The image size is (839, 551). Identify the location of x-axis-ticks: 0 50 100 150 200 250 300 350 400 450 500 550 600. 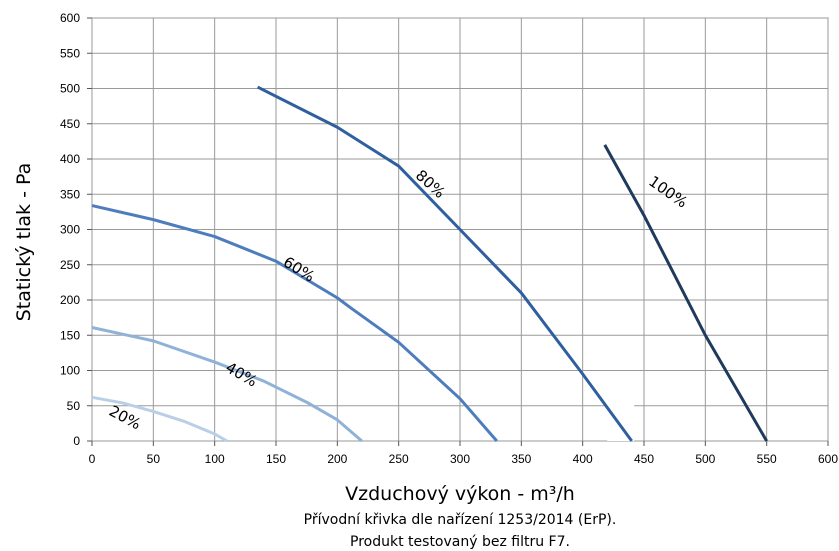
(463, 453).